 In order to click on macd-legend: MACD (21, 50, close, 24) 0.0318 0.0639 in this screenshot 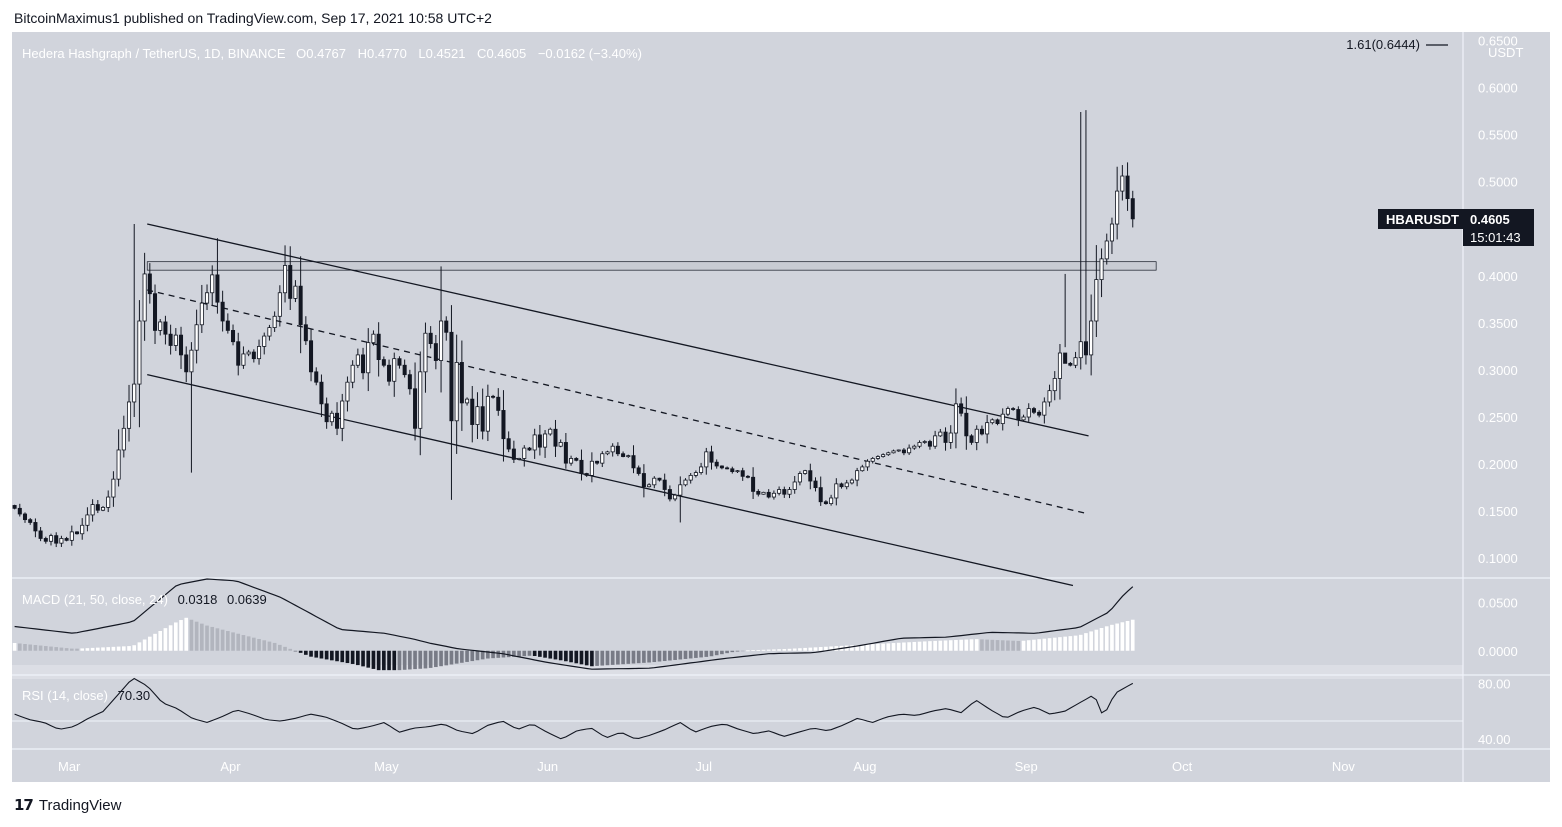, I will do `click(144, 599)`.